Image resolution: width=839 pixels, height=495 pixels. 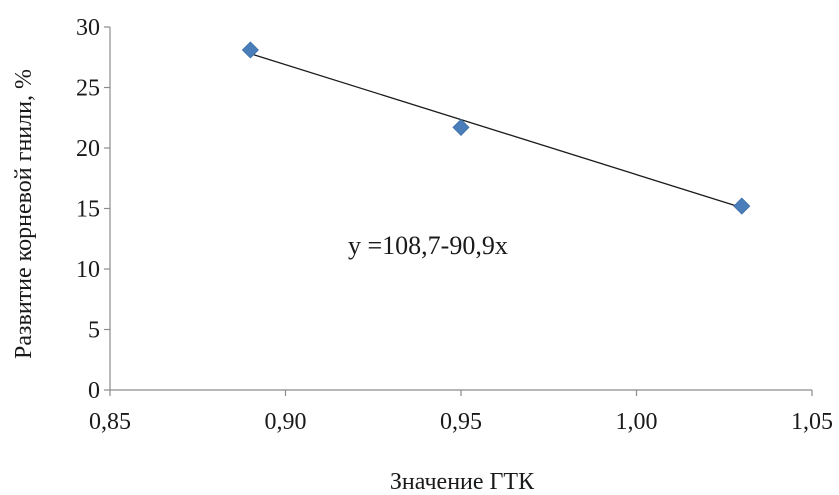 I want to click on y-tick-label: 0, so click(x=94, y=391).